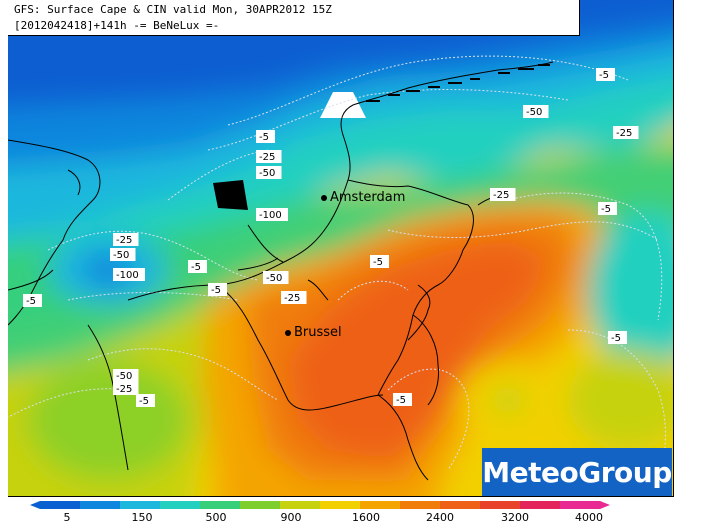  Describe the element at coordinates (117, 25) in the screenshot. I see `map-subtitle: [2012042418]+141h -= BeNeLux =-` at that location.